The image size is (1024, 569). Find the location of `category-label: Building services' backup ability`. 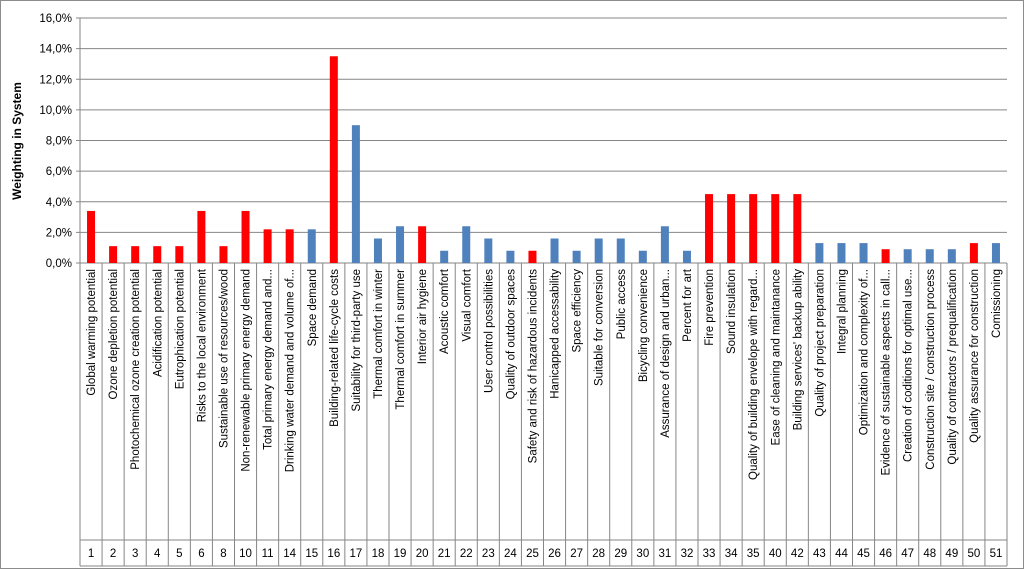

category-label: Building services' backup ability is located at coordinates (798, 350).